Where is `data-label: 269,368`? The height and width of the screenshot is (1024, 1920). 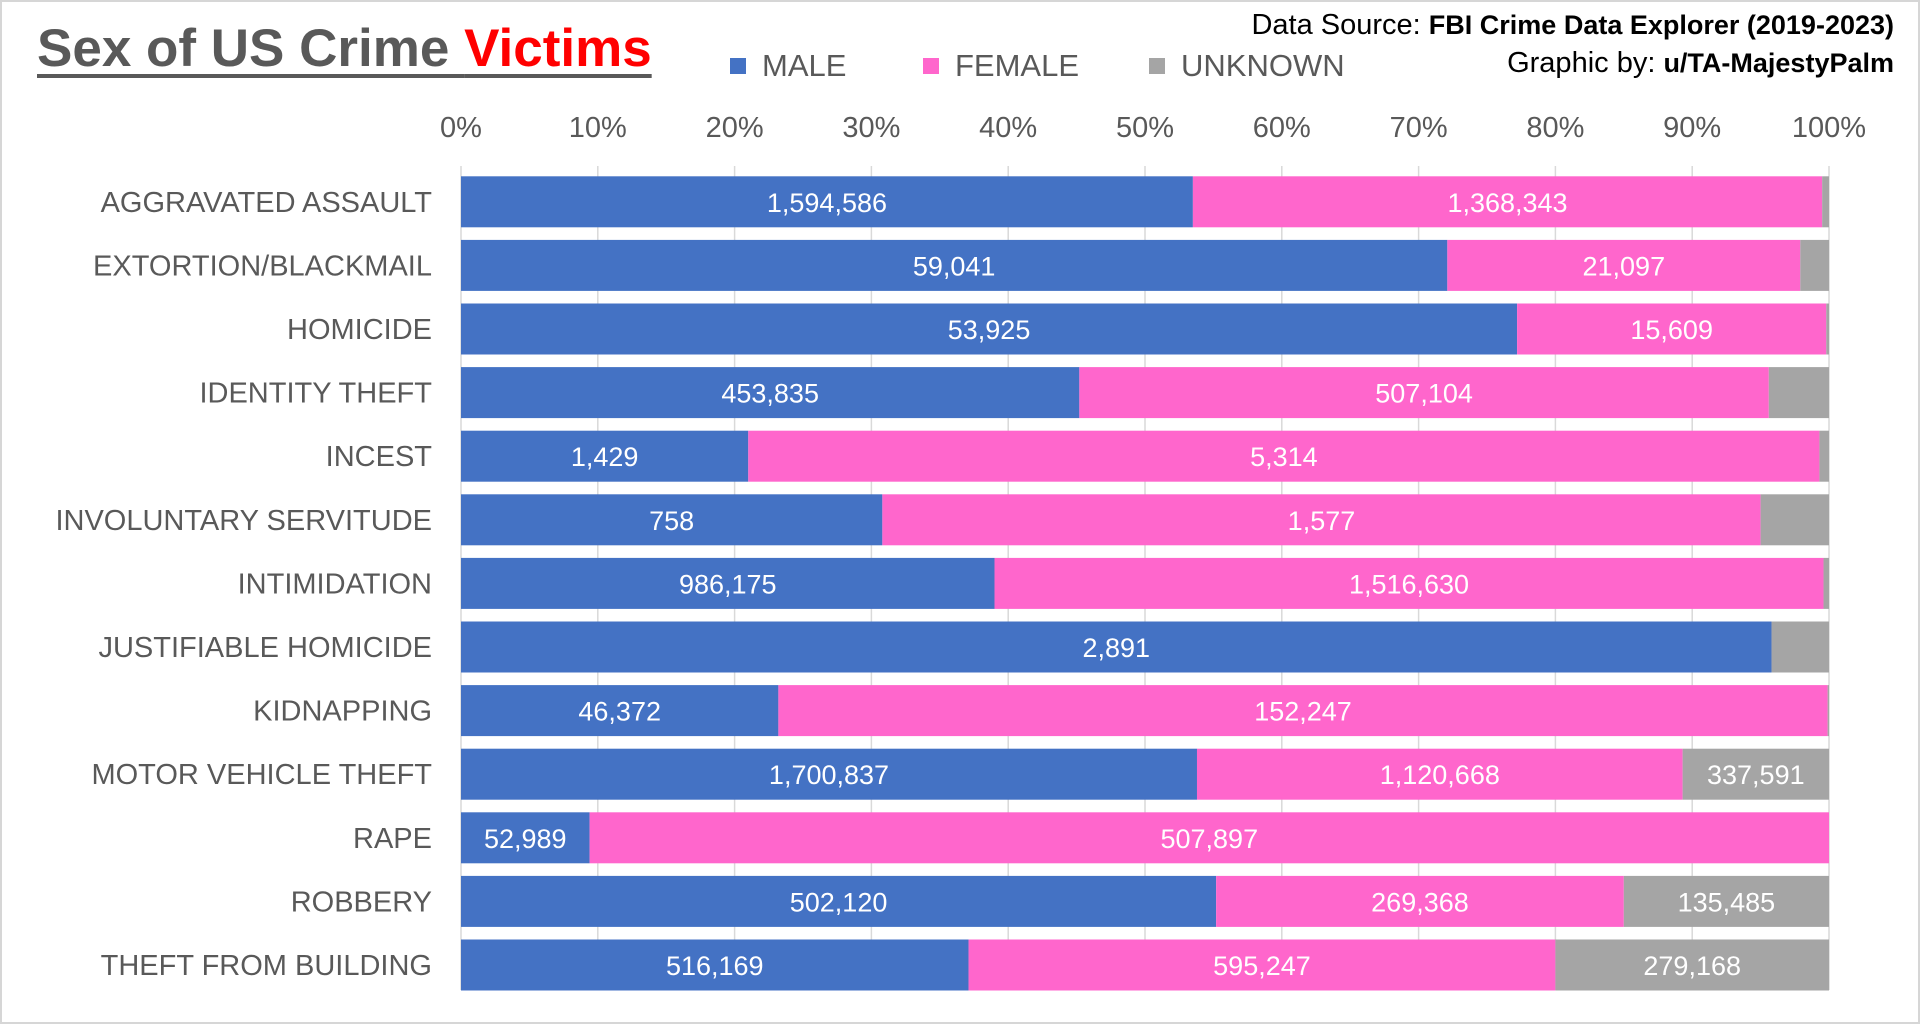
data-label: 269,368 is located at coordinates (1420, 902).